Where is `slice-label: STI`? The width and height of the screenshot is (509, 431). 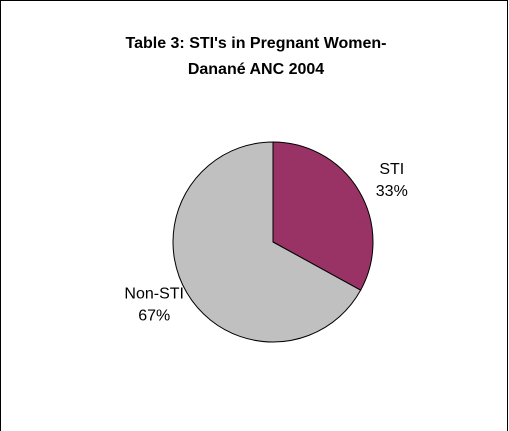 slice-label: STI is located at coordinates (391, 169).